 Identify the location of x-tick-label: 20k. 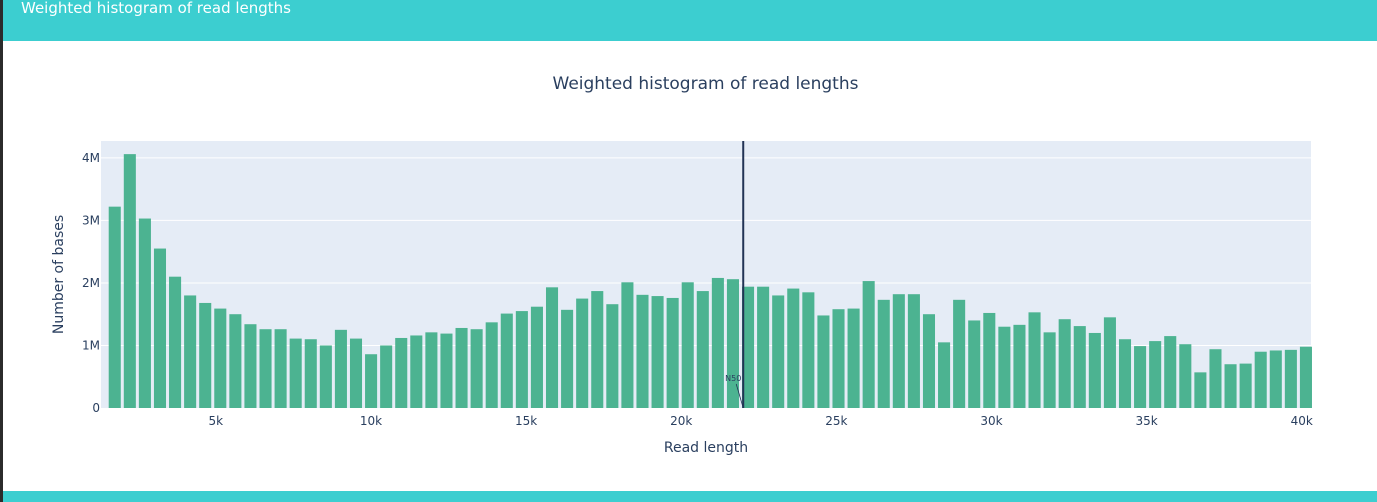
(681, 421).